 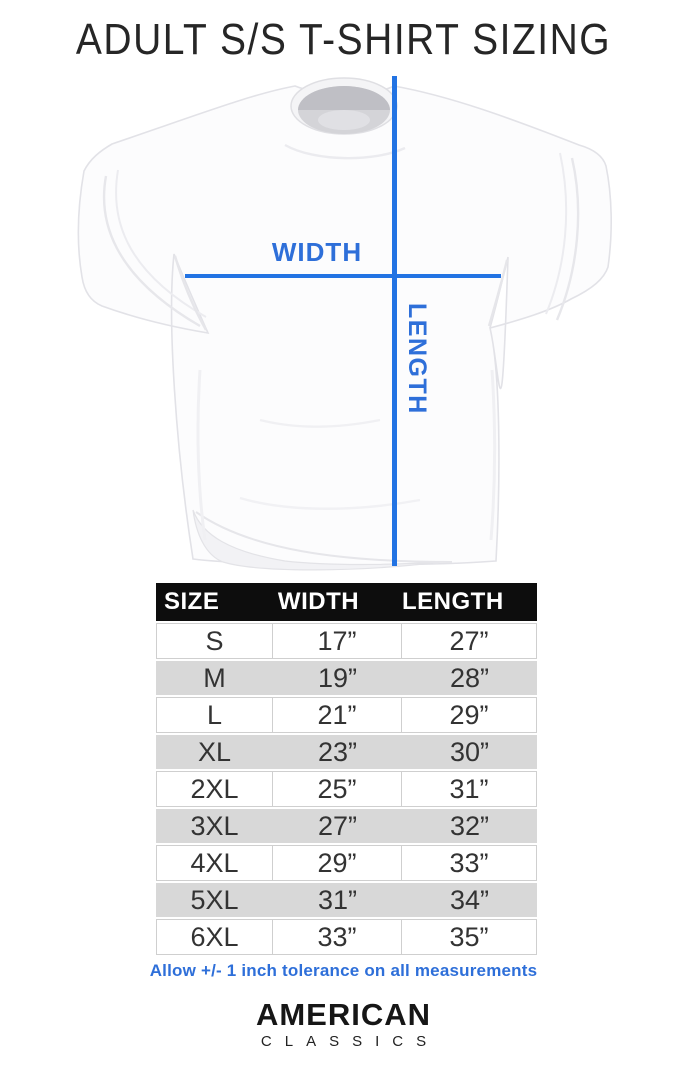 What do you see at coordinates (344, 120) in the screenshot?
I see `collar-fold` at bounding box center [344, 120].